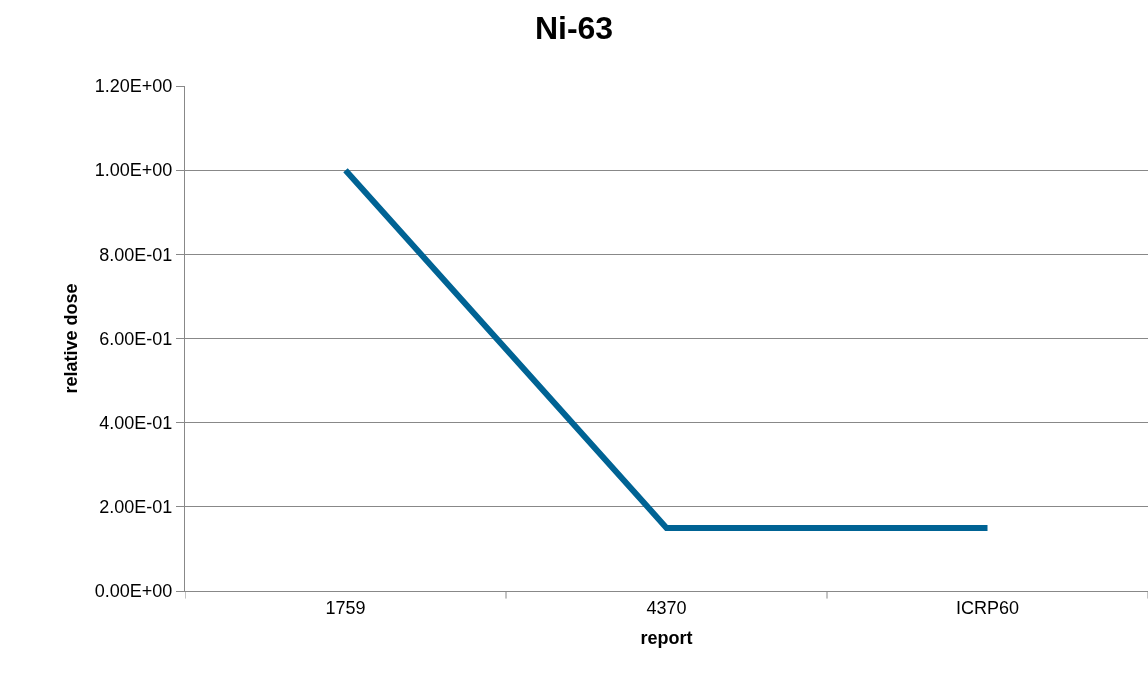 The height and width of the screenshot is (673, 1148). What do you see at coordinates (666, 637) in the screenshot?
I see `x-axis-title: report` at bounding box center [666, 637].